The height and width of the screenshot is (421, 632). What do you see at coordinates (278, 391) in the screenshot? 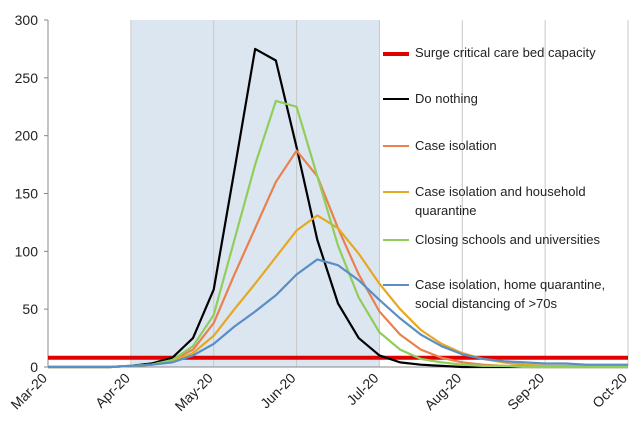
I see `x-tick-label: Jun-20` at bounding box center [278, 391].